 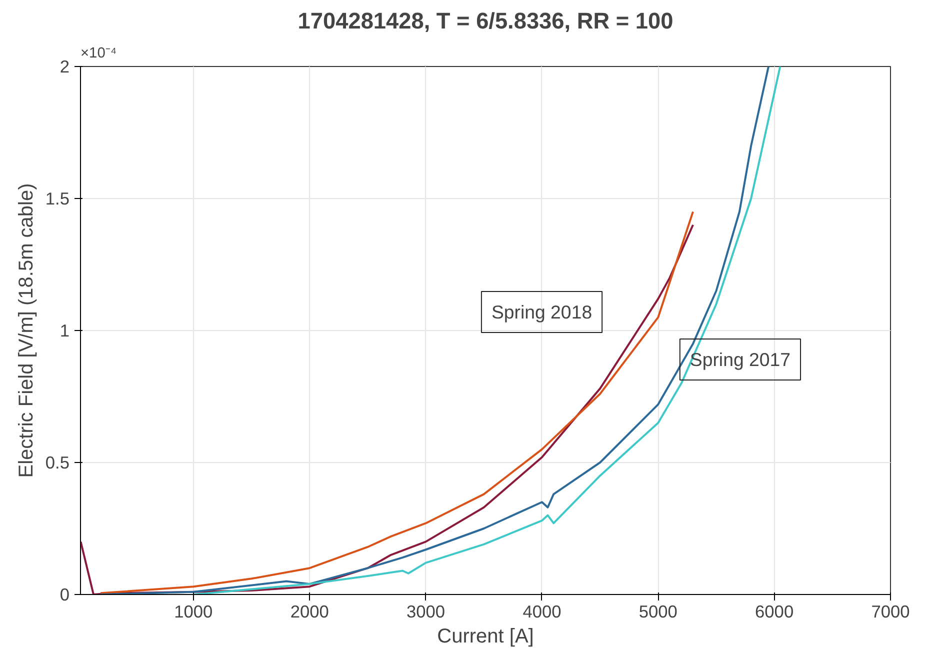 I want to click on chart-title: 1704281428, T = 6/5.8336, RR = 100, so click(x=486, y=21).